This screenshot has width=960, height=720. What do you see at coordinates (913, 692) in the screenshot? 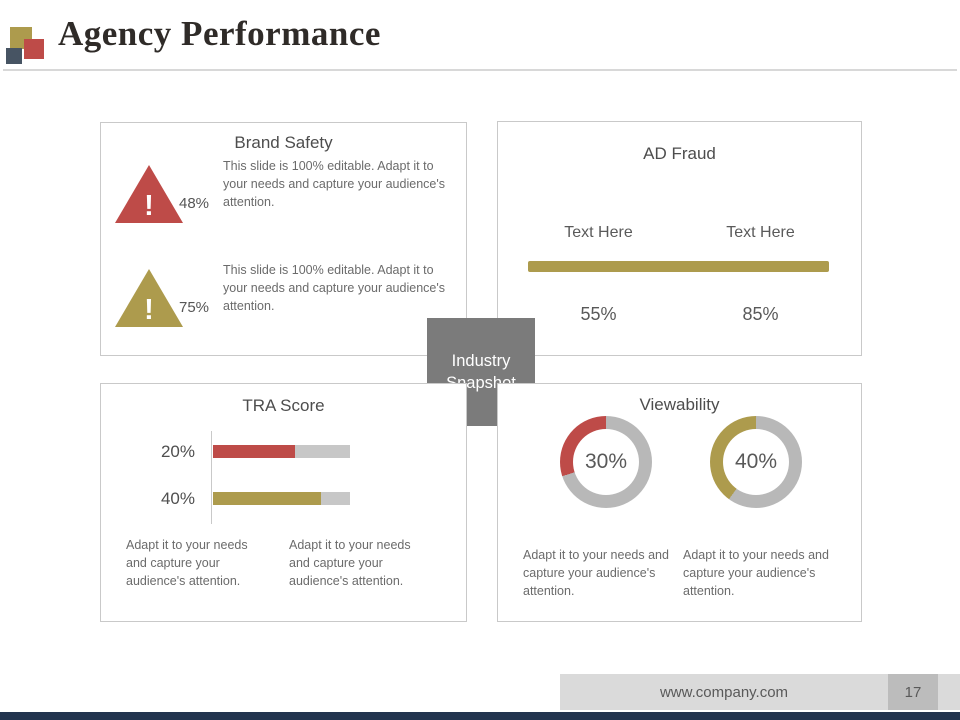
I see `page-number: 17` at bounding box center [913, 692].